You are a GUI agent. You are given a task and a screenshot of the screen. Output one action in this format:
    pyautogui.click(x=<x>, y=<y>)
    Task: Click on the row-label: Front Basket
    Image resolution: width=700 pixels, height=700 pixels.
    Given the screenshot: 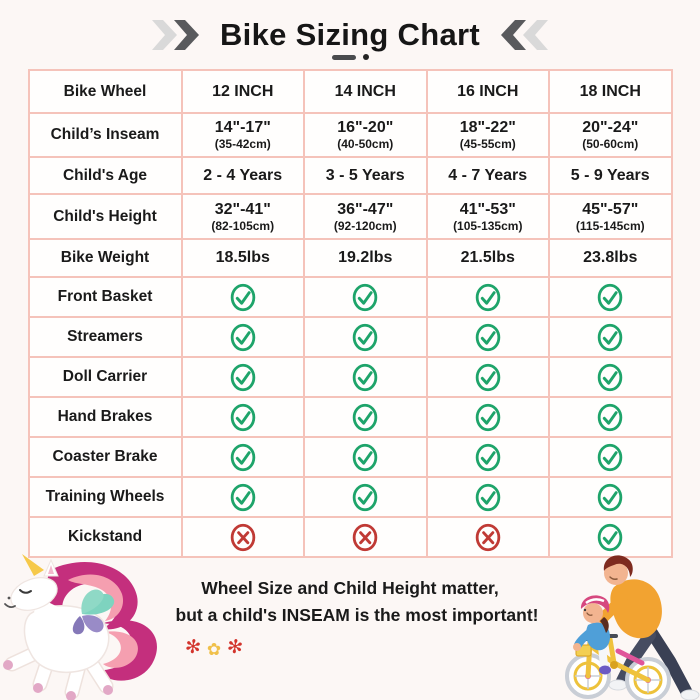 What is the action you would take?
    pyautogui.click(x=105, y=297)
    